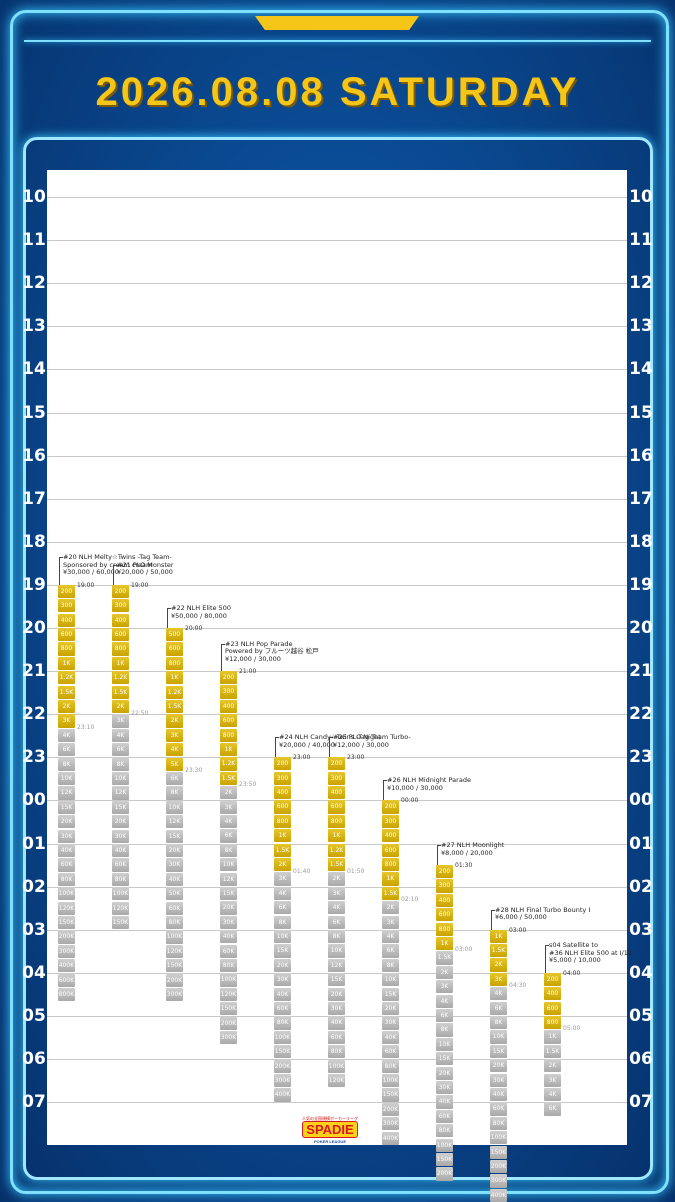  I want to click on blind-level-cell-registration: 1.2K, so click(174, 692).